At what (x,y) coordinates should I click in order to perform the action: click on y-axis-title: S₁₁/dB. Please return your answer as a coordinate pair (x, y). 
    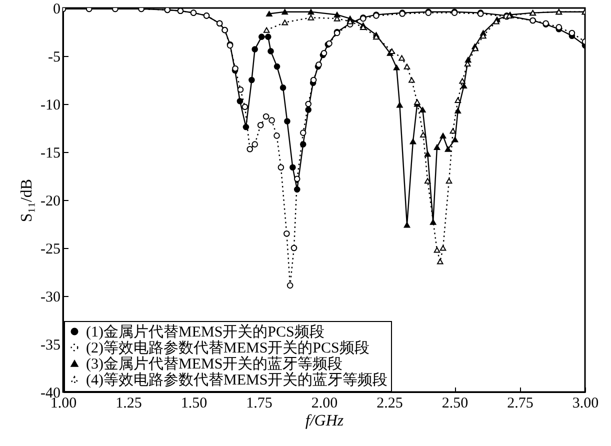
    Looking at the image, I should click on (27, 200).